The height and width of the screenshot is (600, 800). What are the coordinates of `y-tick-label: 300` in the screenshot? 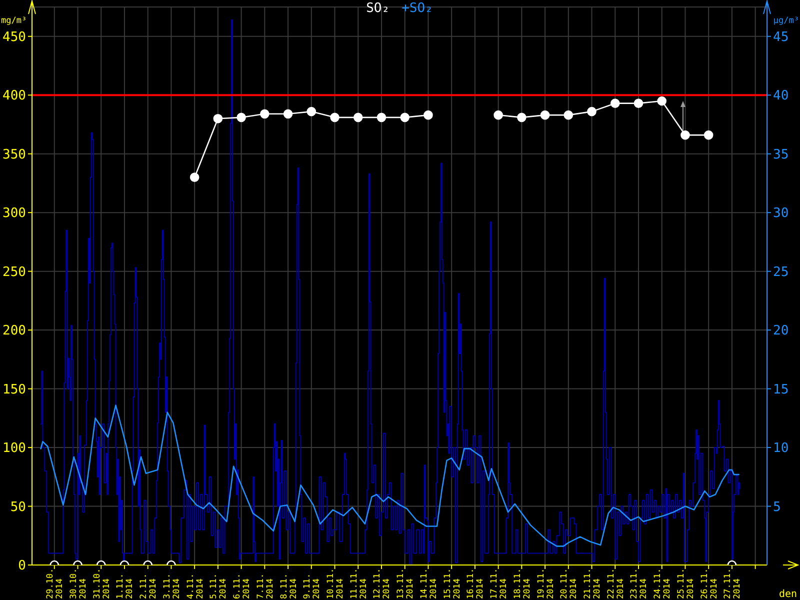 It's located at (14, 214).